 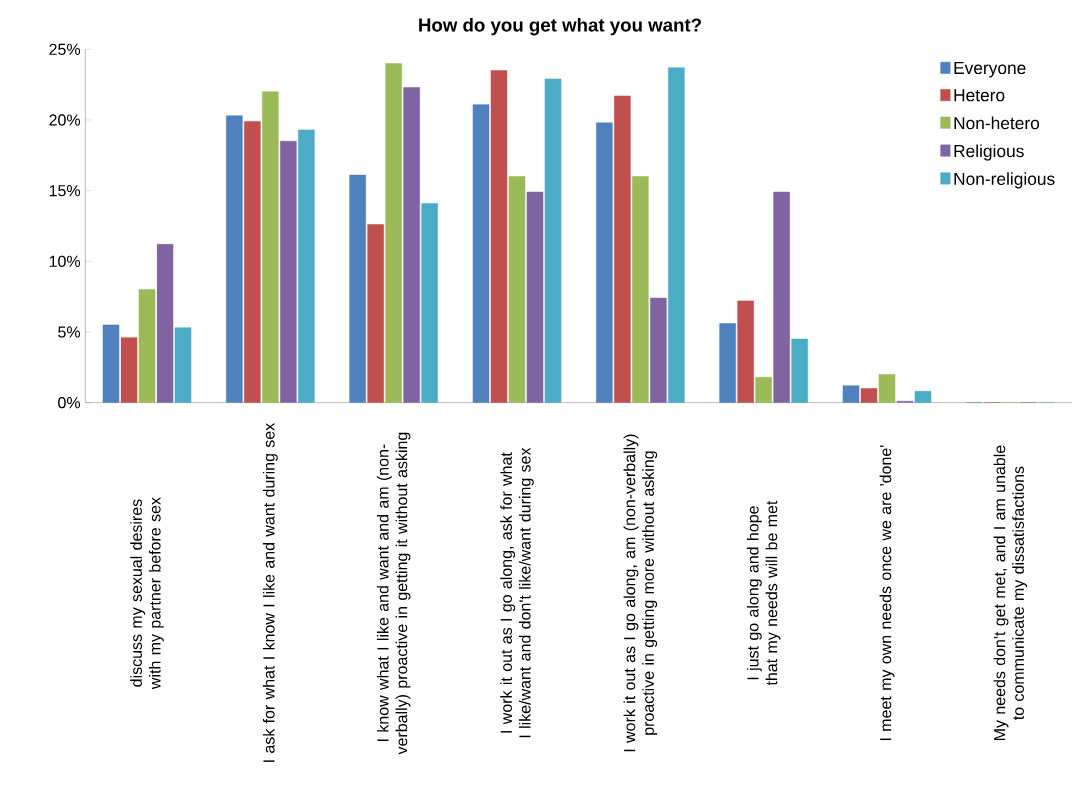 I want to click on x-tick-label: I meet my own needs once we are 'done', so click(x=887, y=593).